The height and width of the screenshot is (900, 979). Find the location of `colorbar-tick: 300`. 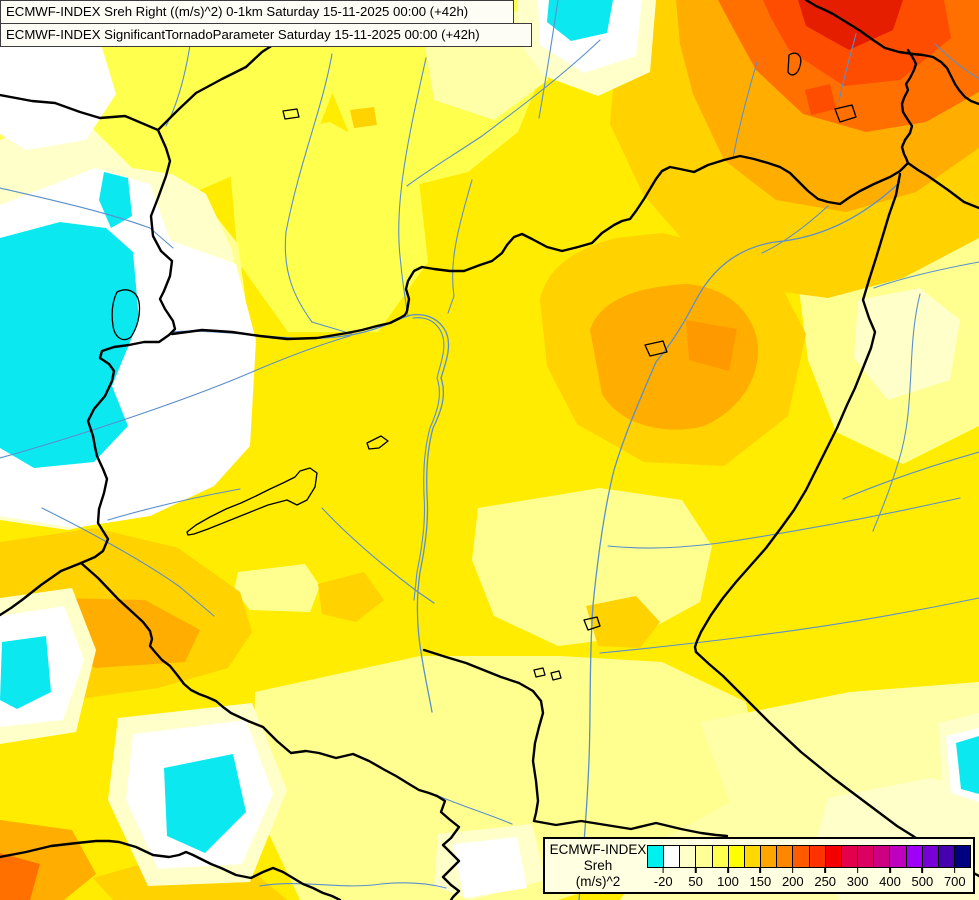

colorbar-tick: 300 is located at coordinates (857, 878).